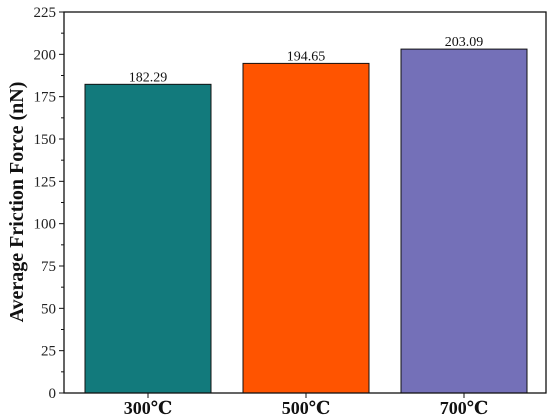 The height and width of the screenshot is (420, 550). What do you see at coordinates (148, 77) in the screenshot?
I see `data-label-0: 182.29` at bounding box center [148, 77].